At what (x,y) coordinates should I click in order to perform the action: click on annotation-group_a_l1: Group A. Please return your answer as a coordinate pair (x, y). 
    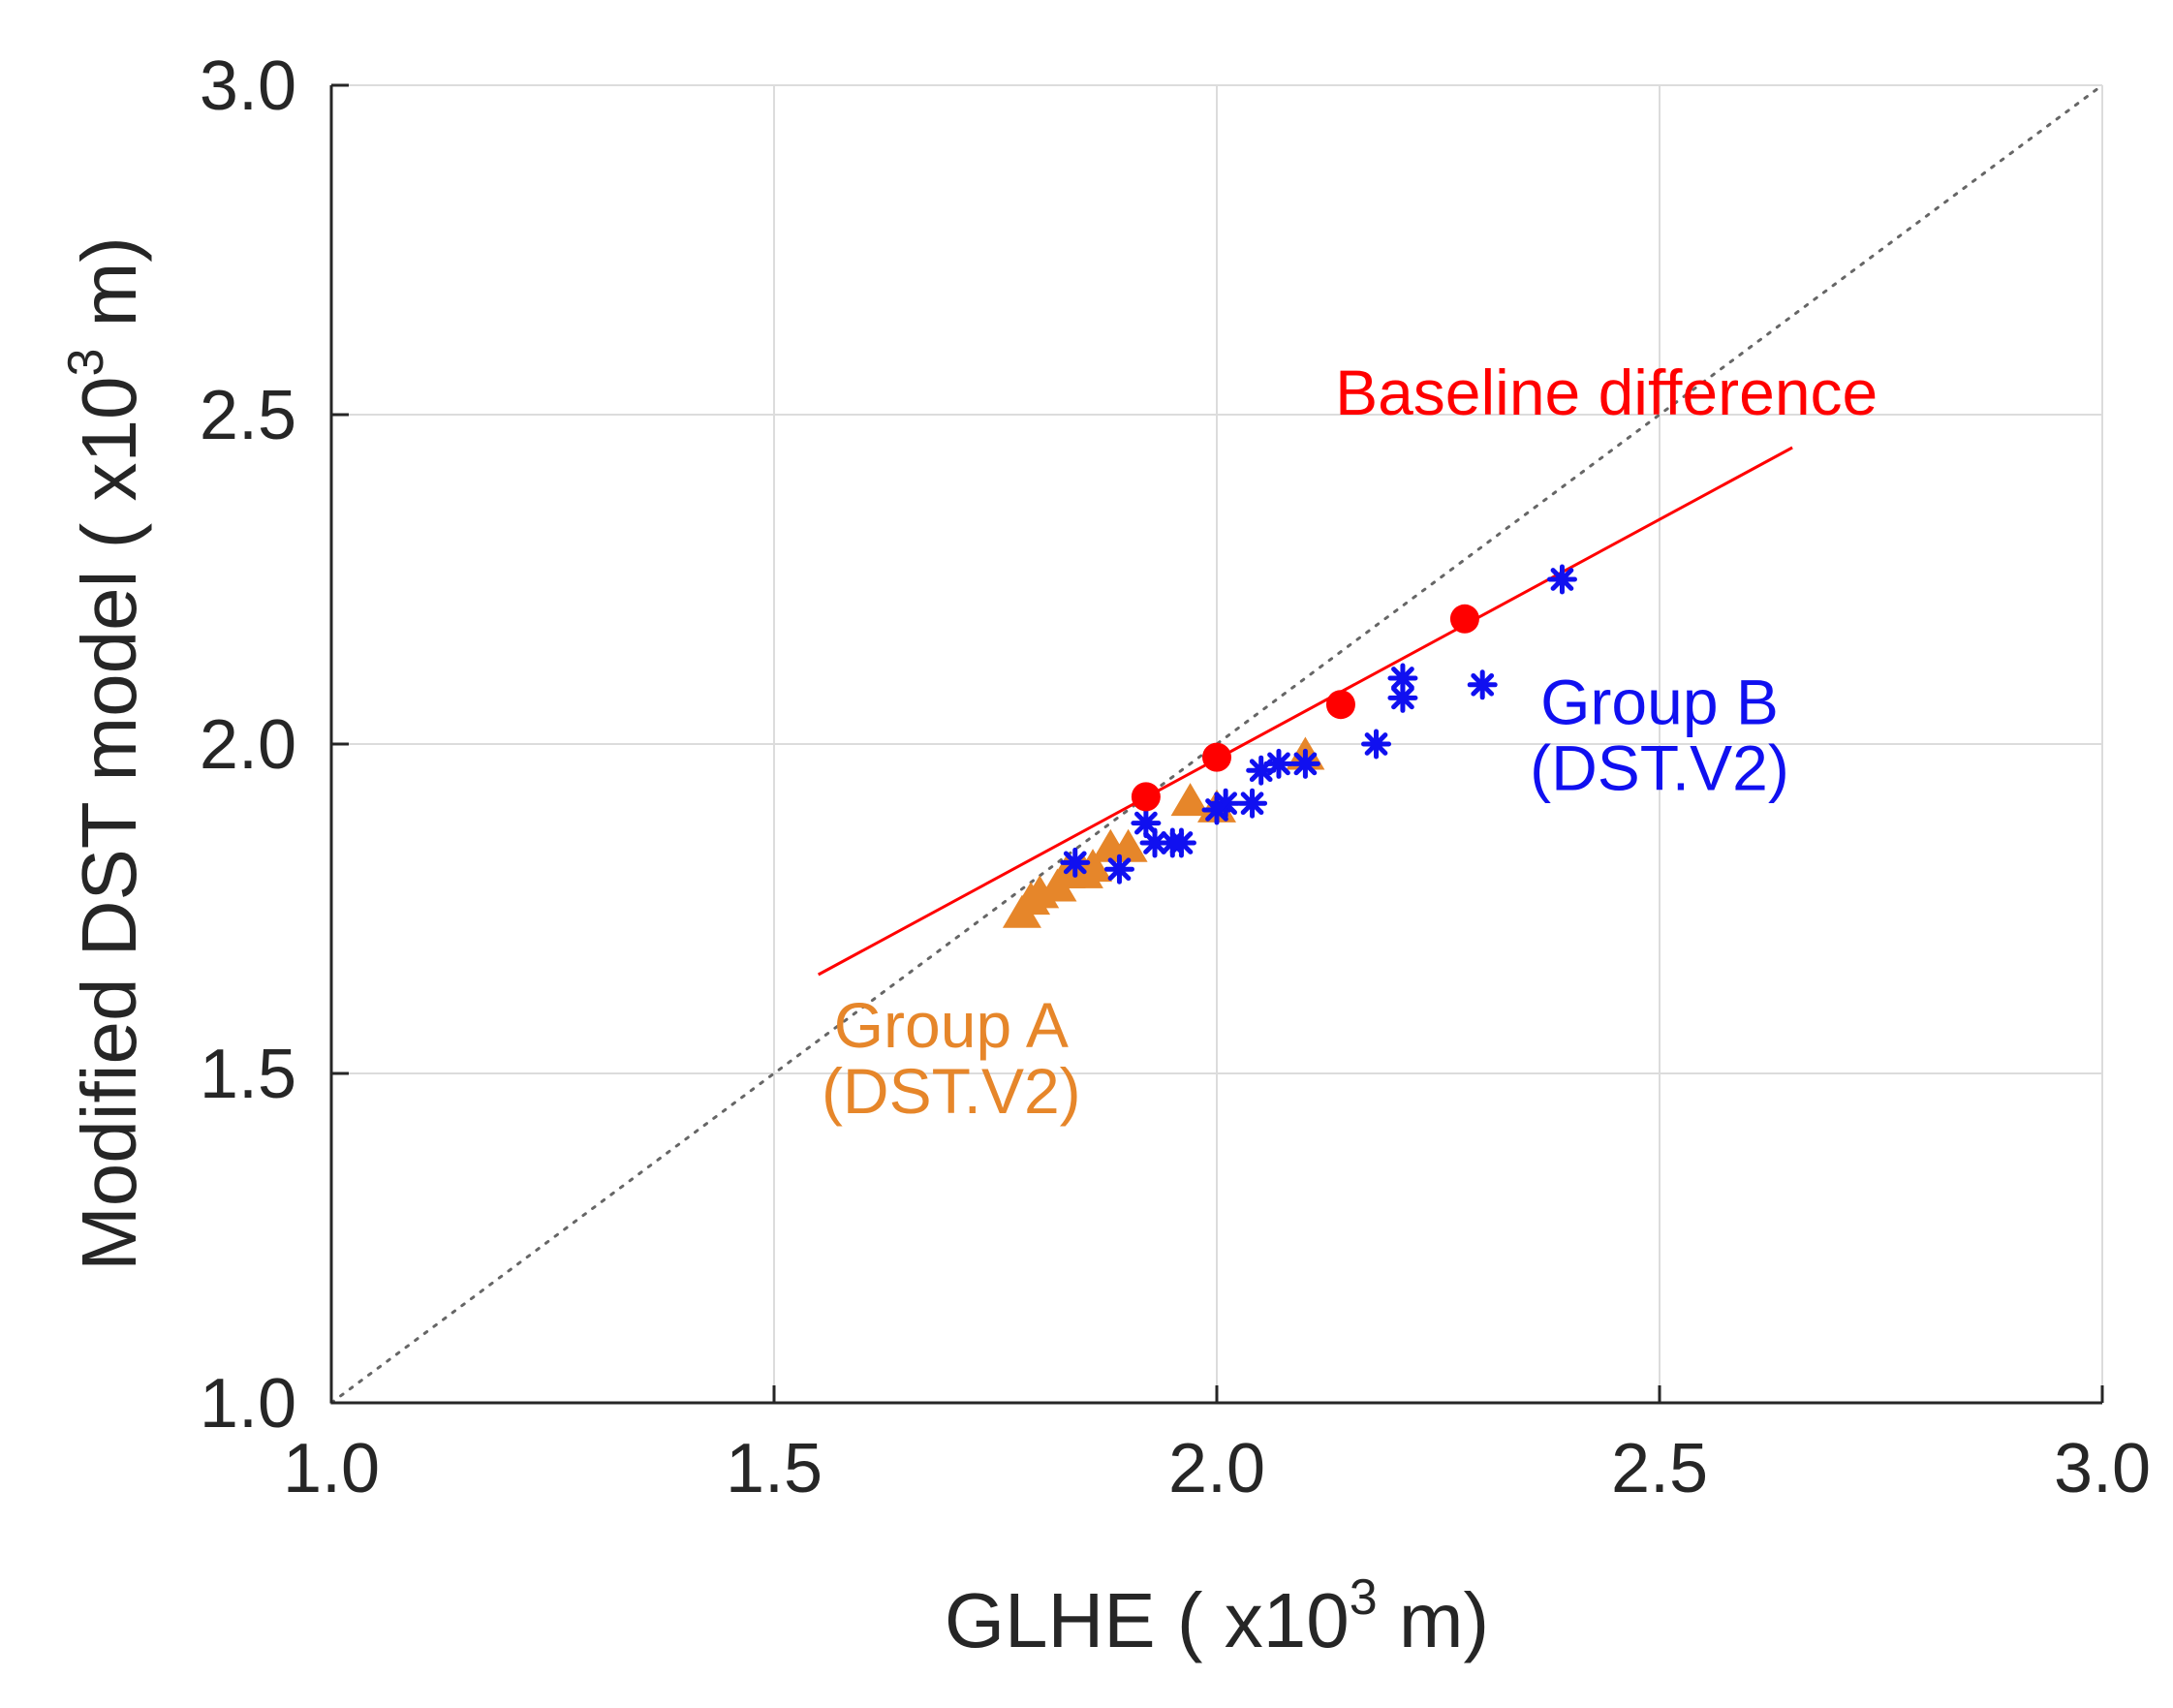
    Looking at the image, I should click on (951, 1025).